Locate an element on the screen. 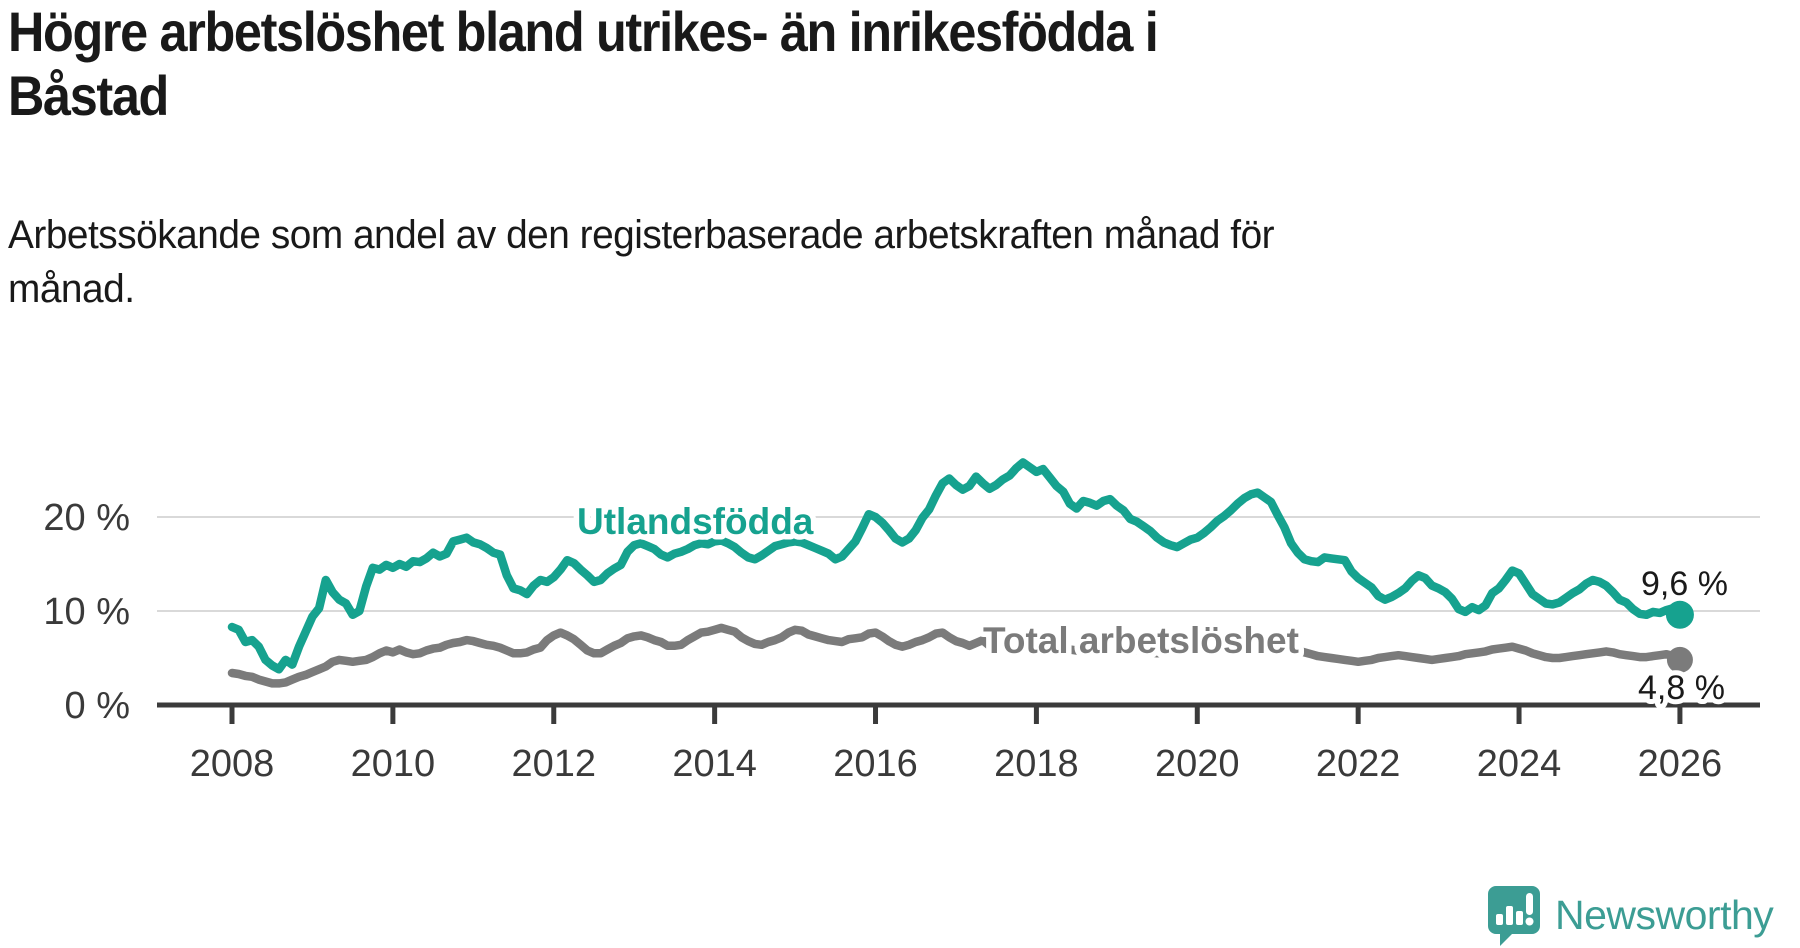 Image resolution: width=1800 pixels, height=948 pixels. x-tick-label-2022: 2022 is located at coordinates (1358, 764).